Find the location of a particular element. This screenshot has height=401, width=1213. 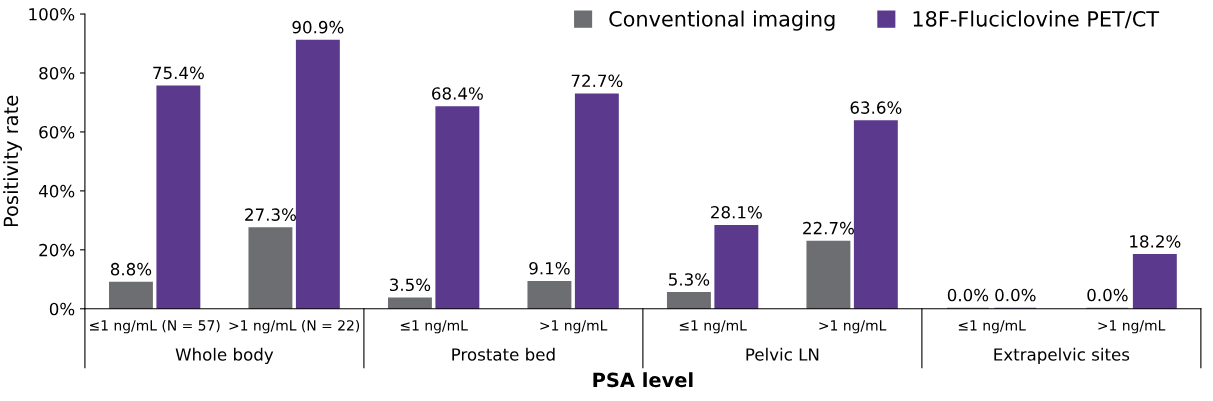

data-label: 18.2% is located at coordinates (1155, 241).